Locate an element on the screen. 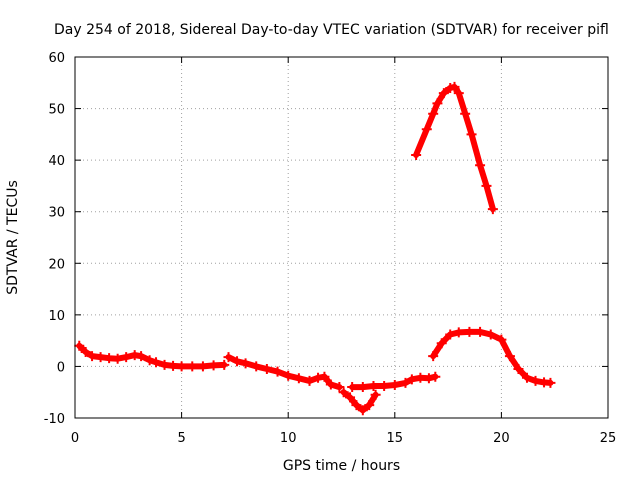  y-tick-label: 20 is located at coordinates (56, 264).